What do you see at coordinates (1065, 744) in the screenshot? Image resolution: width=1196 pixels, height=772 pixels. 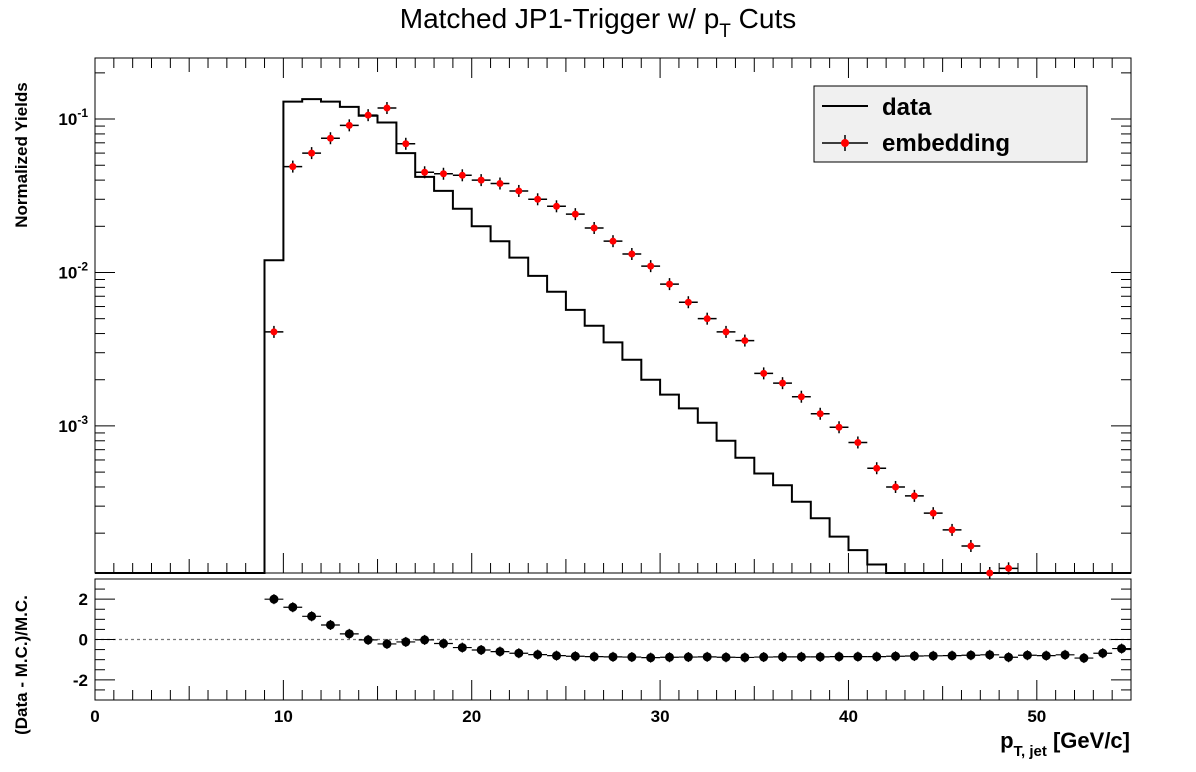 I see `x-axis-label: pT, jet [GeV/c]` at bounding box center [1065, 744].